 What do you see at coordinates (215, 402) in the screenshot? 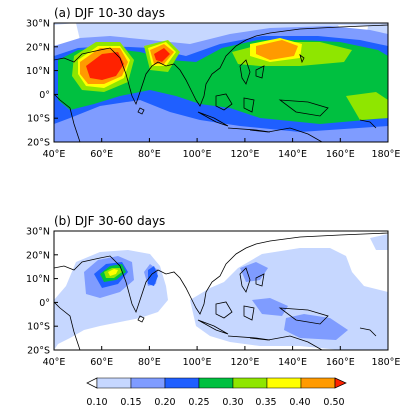
I see `colorbar-labels: 0.10 0.15 0.20 0.25 0.30 0.35 0.40 0.50` at bounding box center [215, 402].